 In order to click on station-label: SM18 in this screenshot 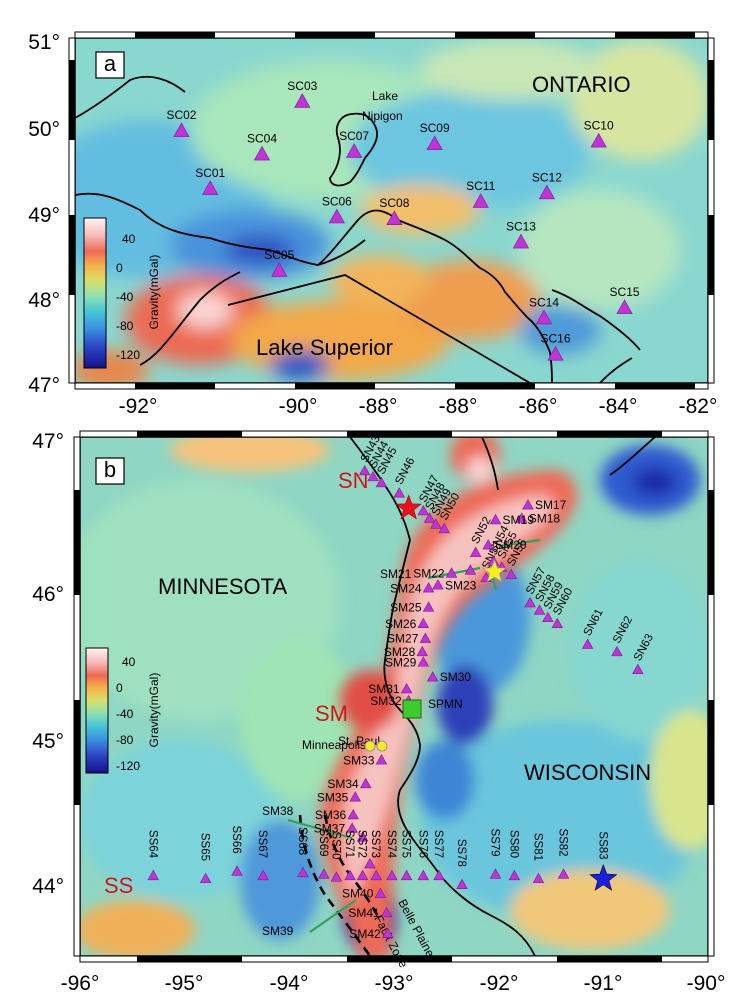, I will do `click(545, 519)`.